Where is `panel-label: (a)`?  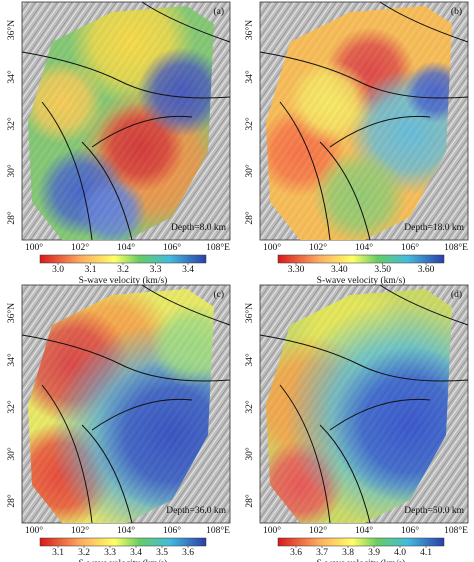
panel-label: (a) is located at coordinates (218, 11).